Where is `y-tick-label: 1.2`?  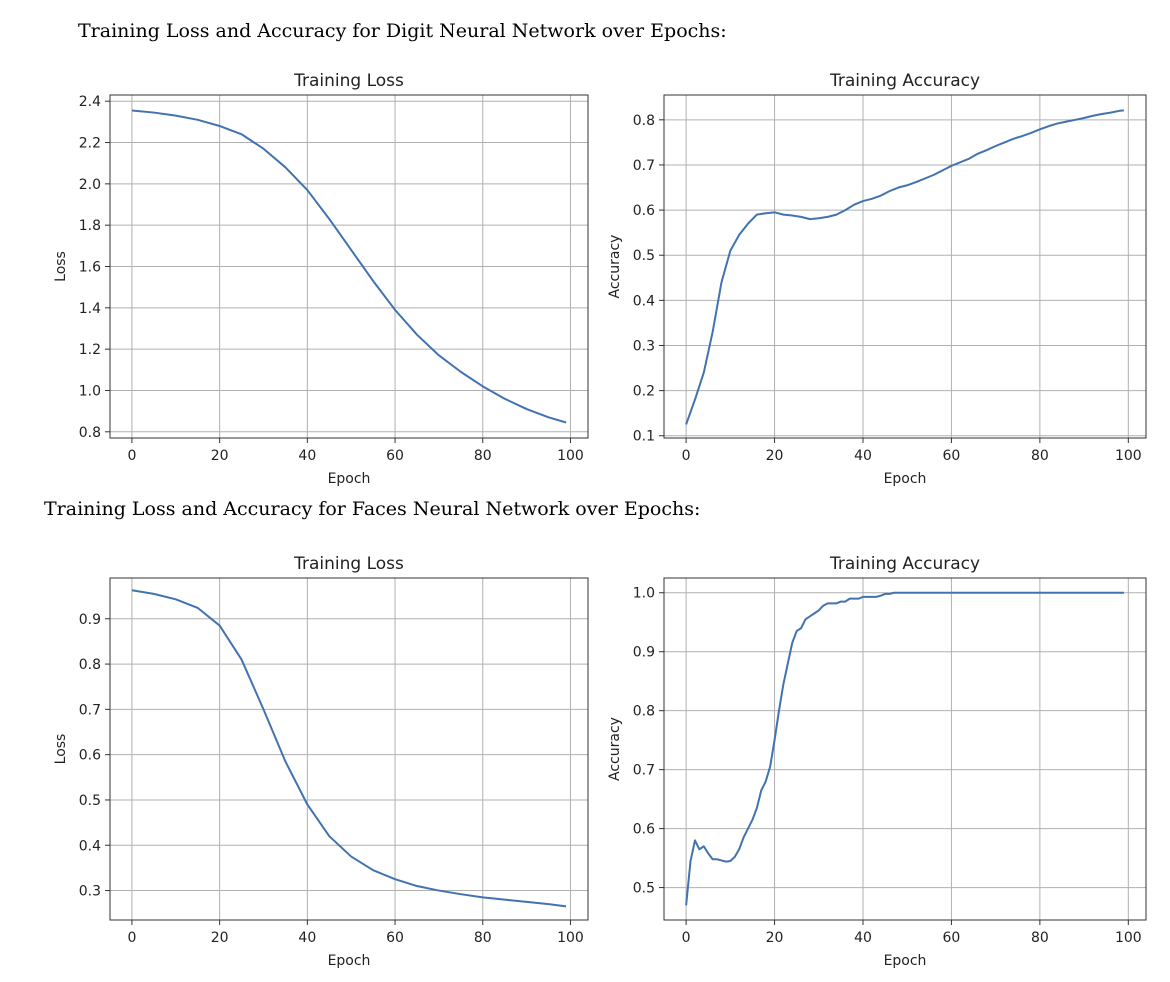
y-tick-label: 1.2 is located at coordinates (90, 350).